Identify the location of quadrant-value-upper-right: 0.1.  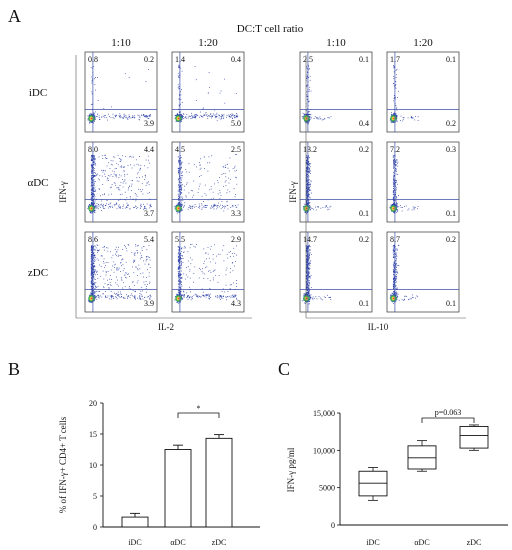
(451, 59).